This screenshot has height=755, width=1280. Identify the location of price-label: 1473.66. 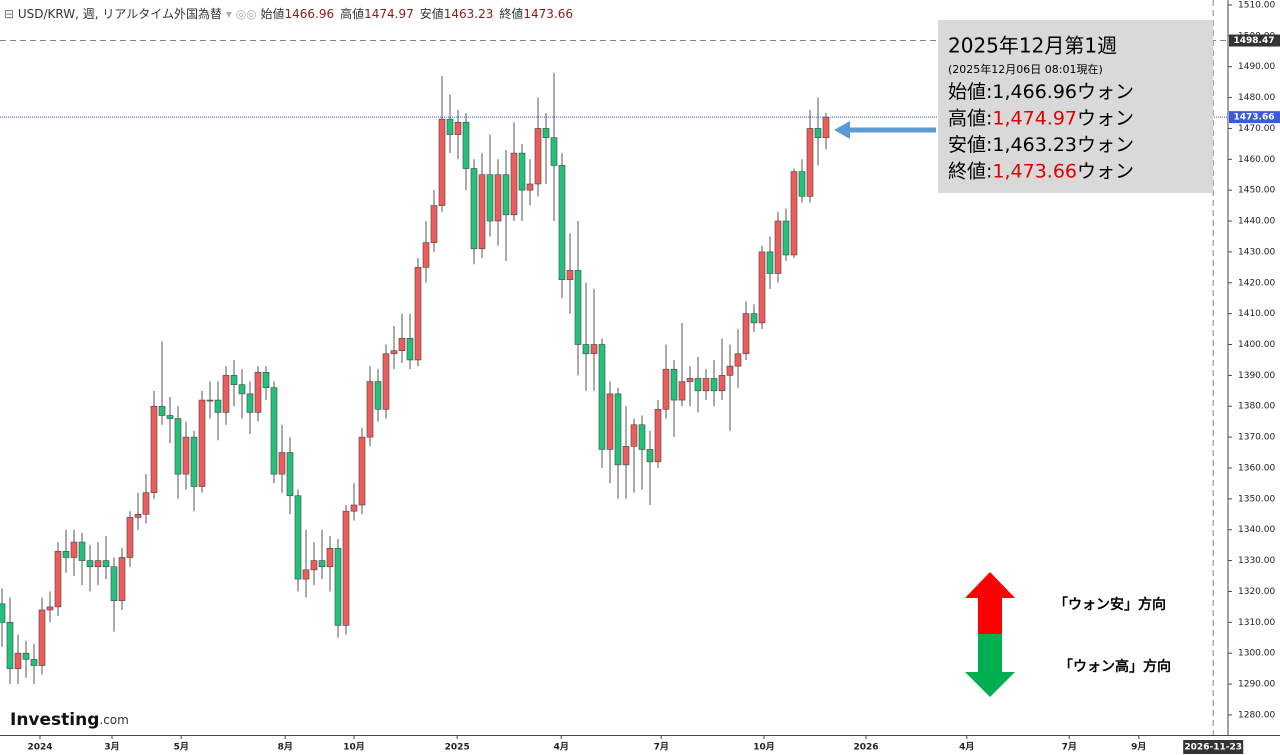
(1254, 118).